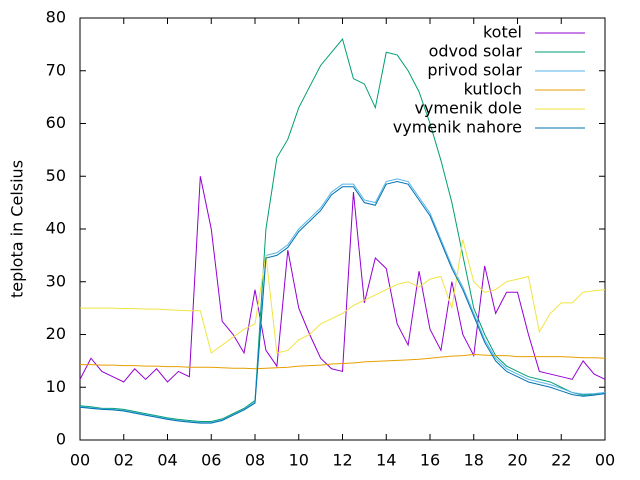 The height and width of the screenshot is (480, 640). Describe the element at coordinates (56, 69) in the screenshot. I see `y-tick-label: 70` at that location.